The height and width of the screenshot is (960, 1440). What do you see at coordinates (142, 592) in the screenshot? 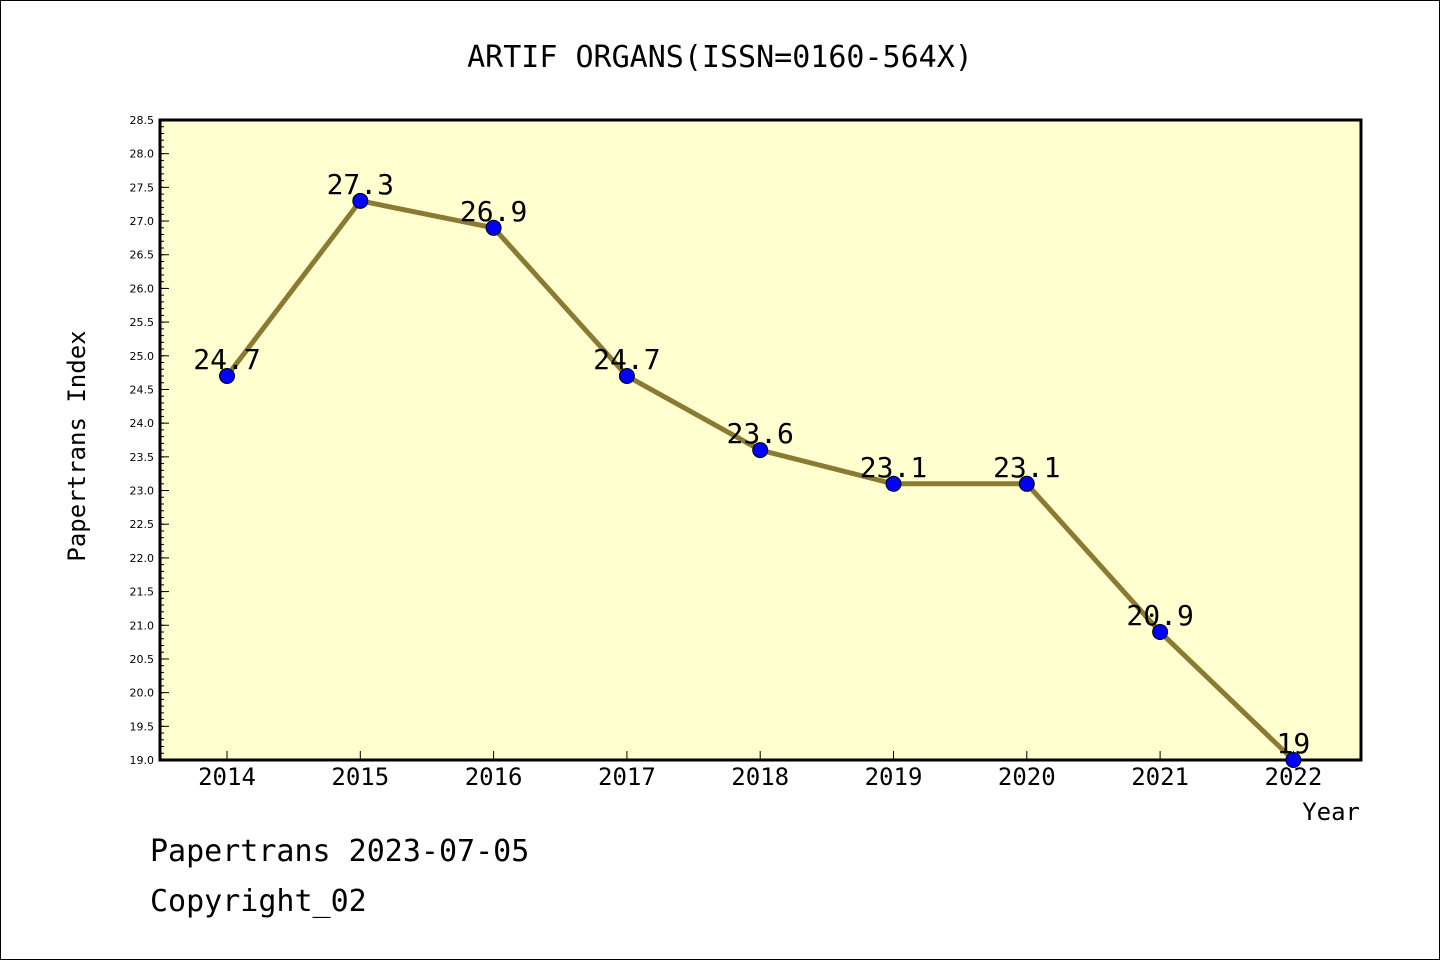
I see `y-tick-label: 21.5` at bounding box center [142, 592].